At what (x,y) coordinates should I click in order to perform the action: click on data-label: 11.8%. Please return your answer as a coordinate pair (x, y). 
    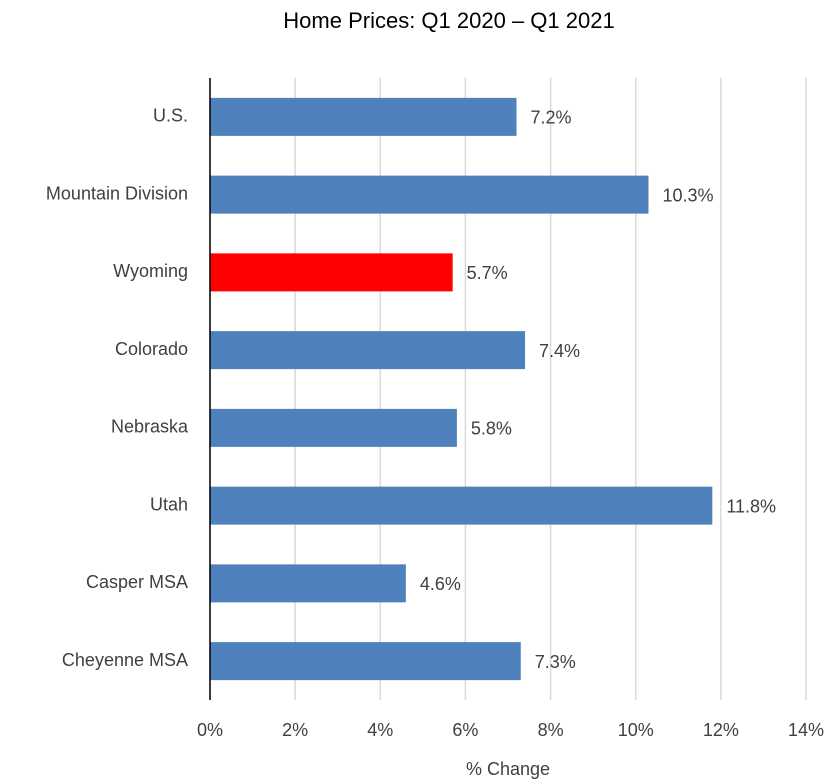
    Looking at the image, I should click on (751, 506).